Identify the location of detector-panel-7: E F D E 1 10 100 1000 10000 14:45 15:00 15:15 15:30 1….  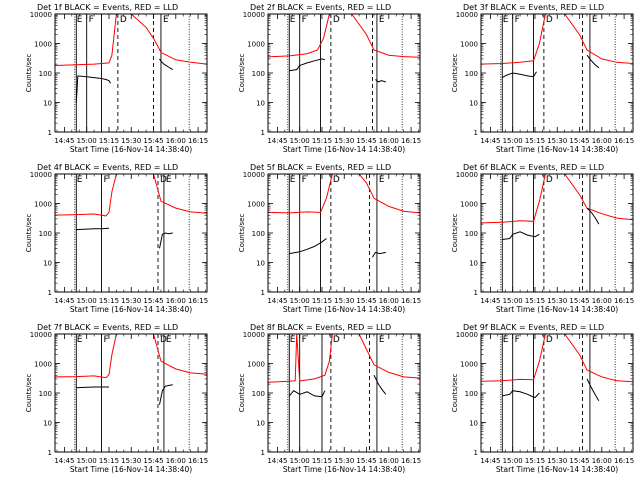
(106, 400).